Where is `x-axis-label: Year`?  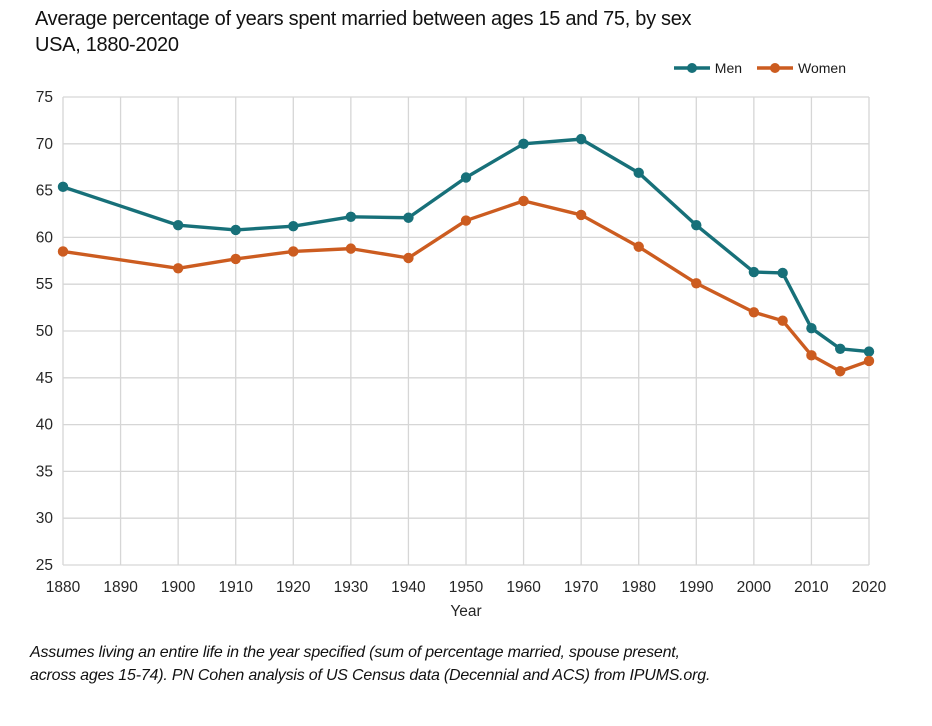
x-axis-label: Year is located at coordinates (465, 611).